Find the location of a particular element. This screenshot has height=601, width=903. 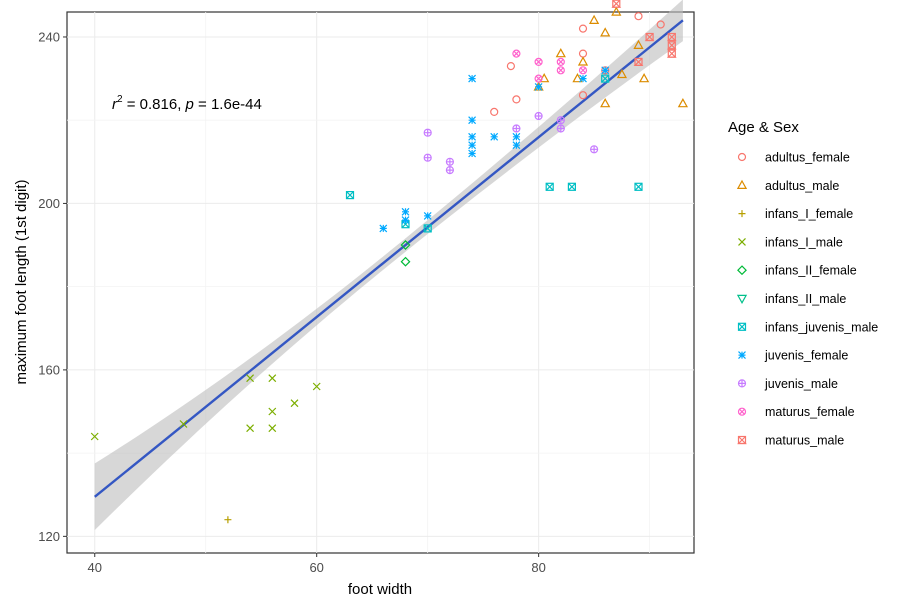

legend-item: maturus_female is located at coordinates (796, 412).